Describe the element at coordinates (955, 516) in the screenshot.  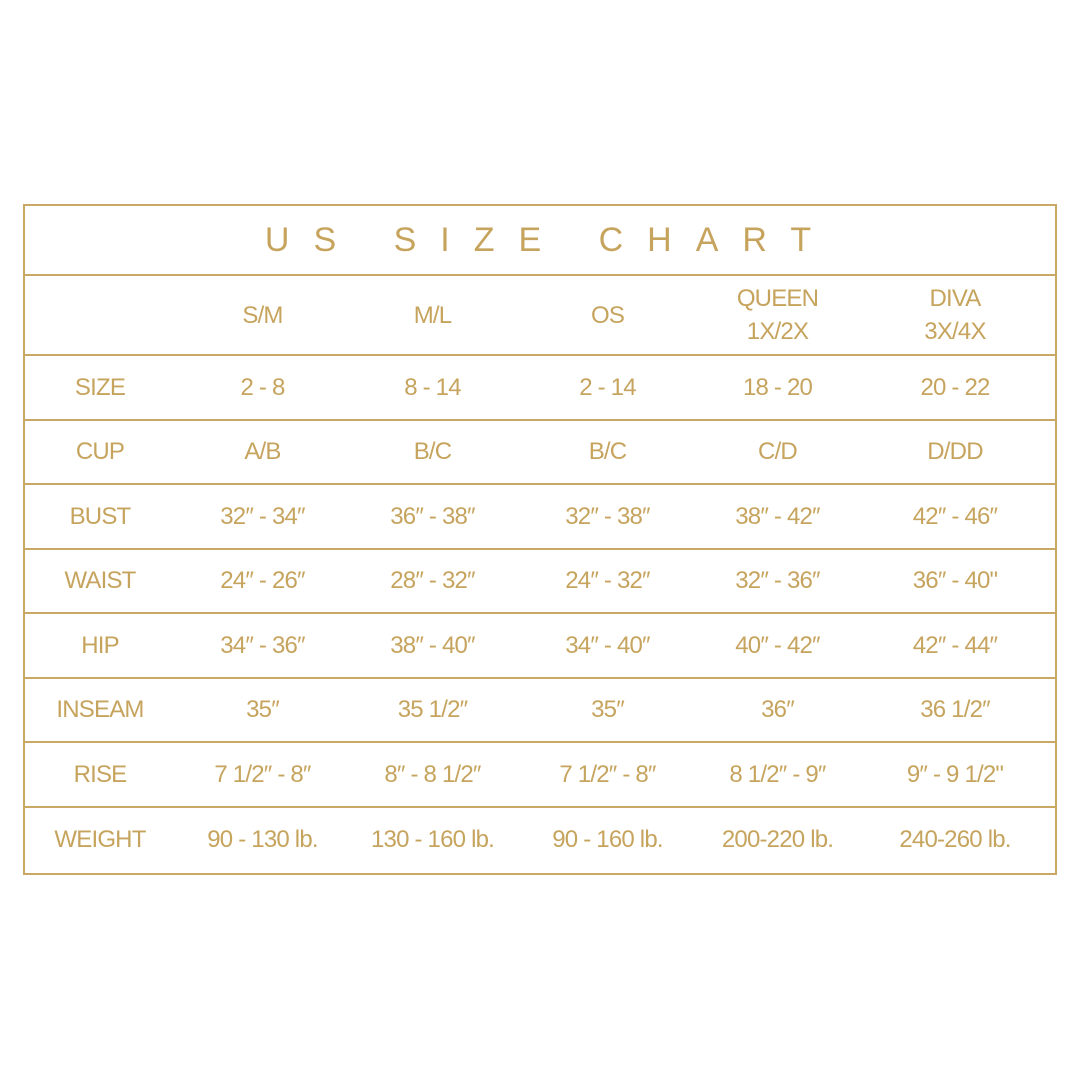
I see `table-cell: 42″ - 46″` at that location.